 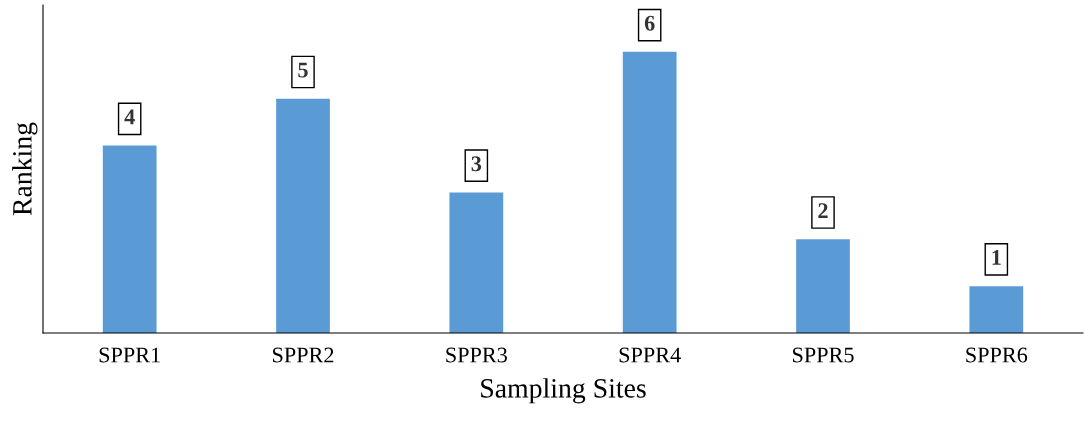 I want to click on data-label: 1, so click(x=996, y=257).